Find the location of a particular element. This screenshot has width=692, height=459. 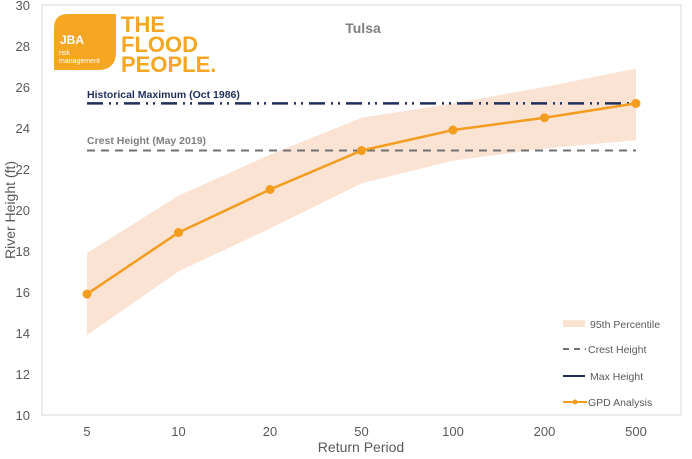

y-tick-label: 14 is located at coordinates (23, 333).